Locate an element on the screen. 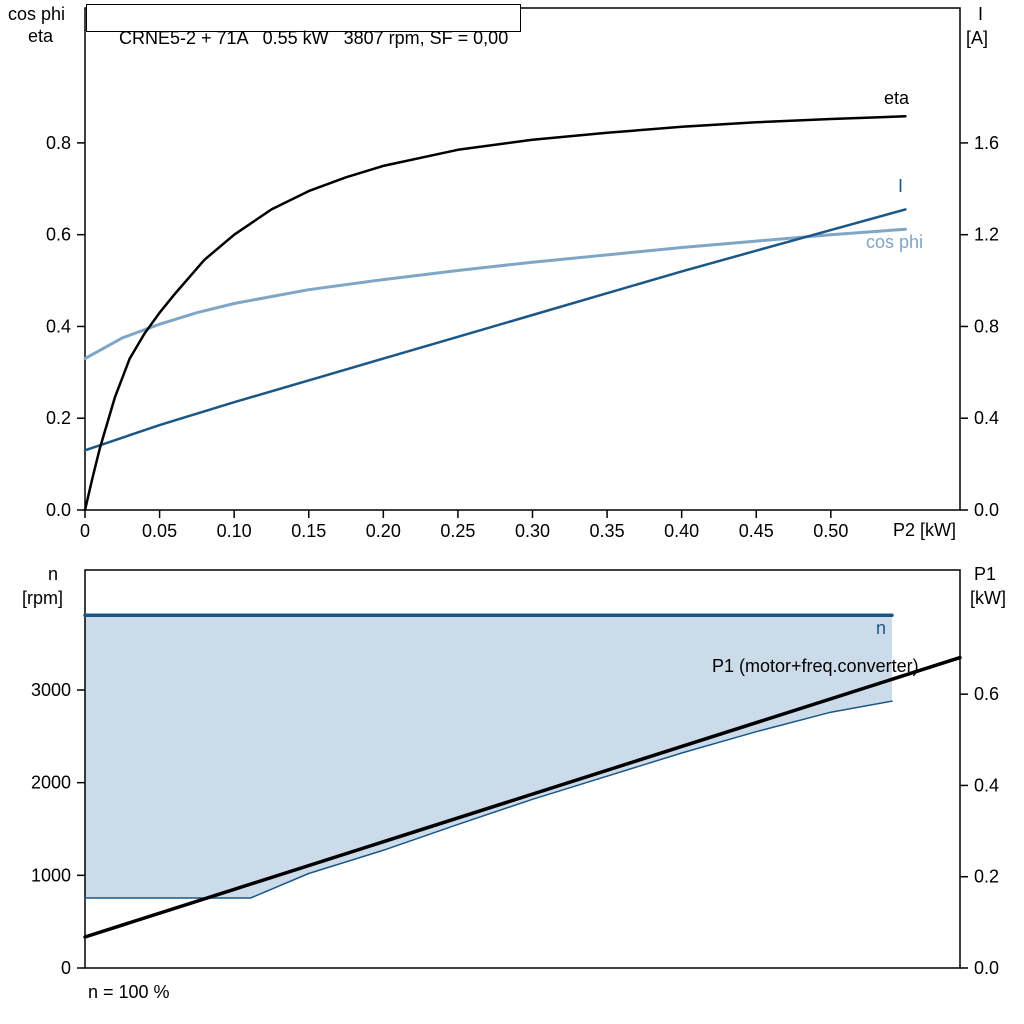 This screenshot has height=1024, width=1024. top-right-axis-title-unit: [A] is located at coordinates (977, 38).